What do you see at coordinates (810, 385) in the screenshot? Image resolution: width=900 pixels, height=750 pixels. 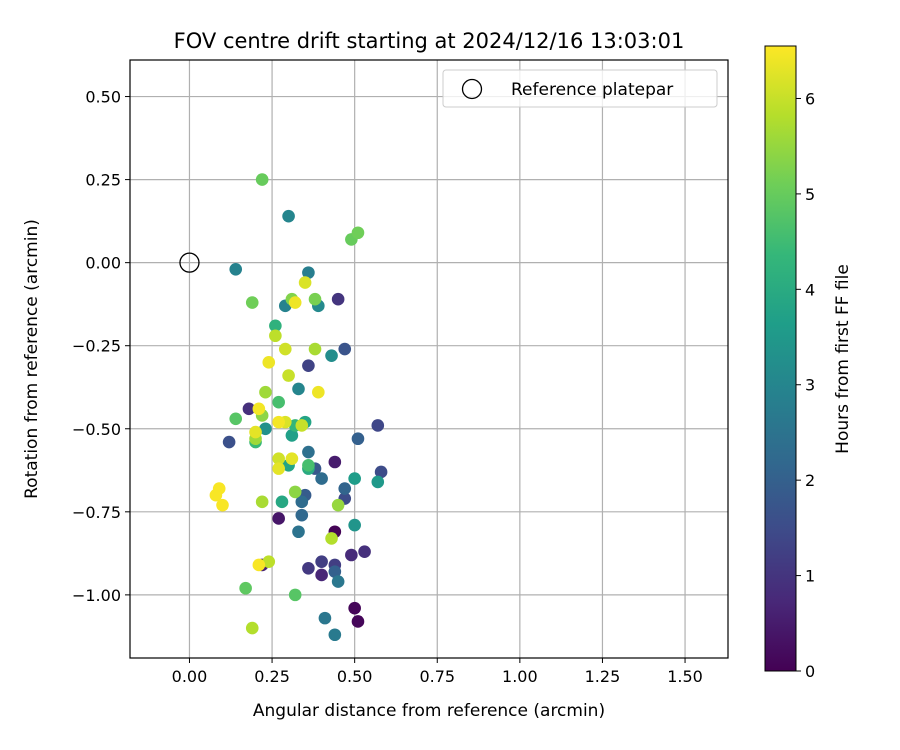 I see `colorbar-tick-label: 3` at bounding box center [810, 385].